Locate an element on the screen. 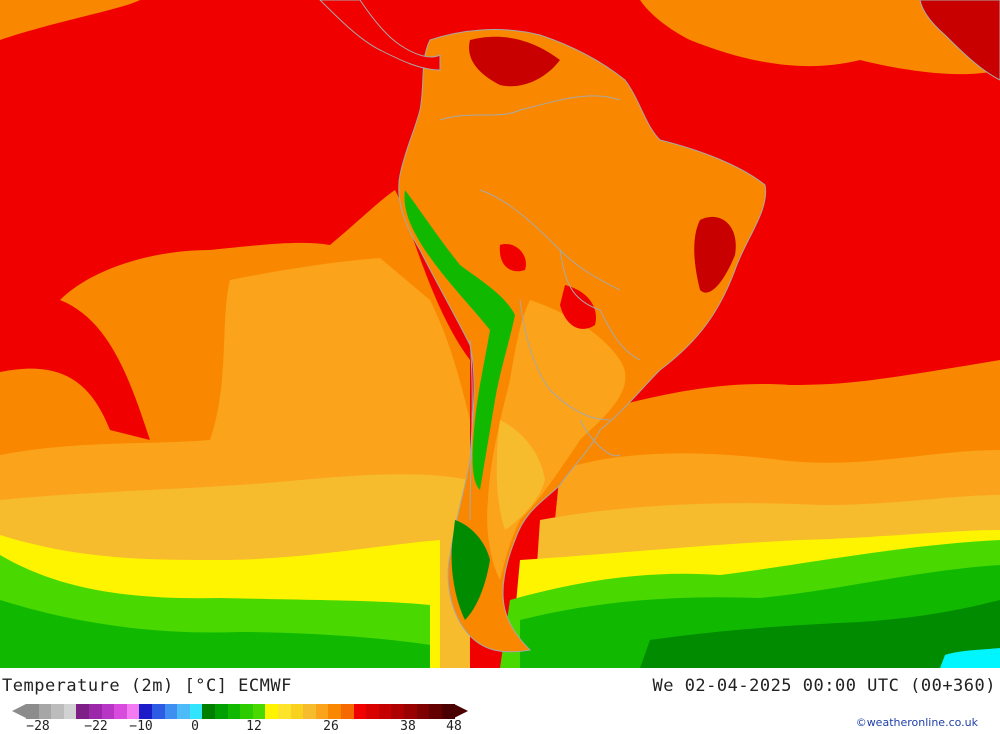  zone-cyan is located at coordinates (970, 658).